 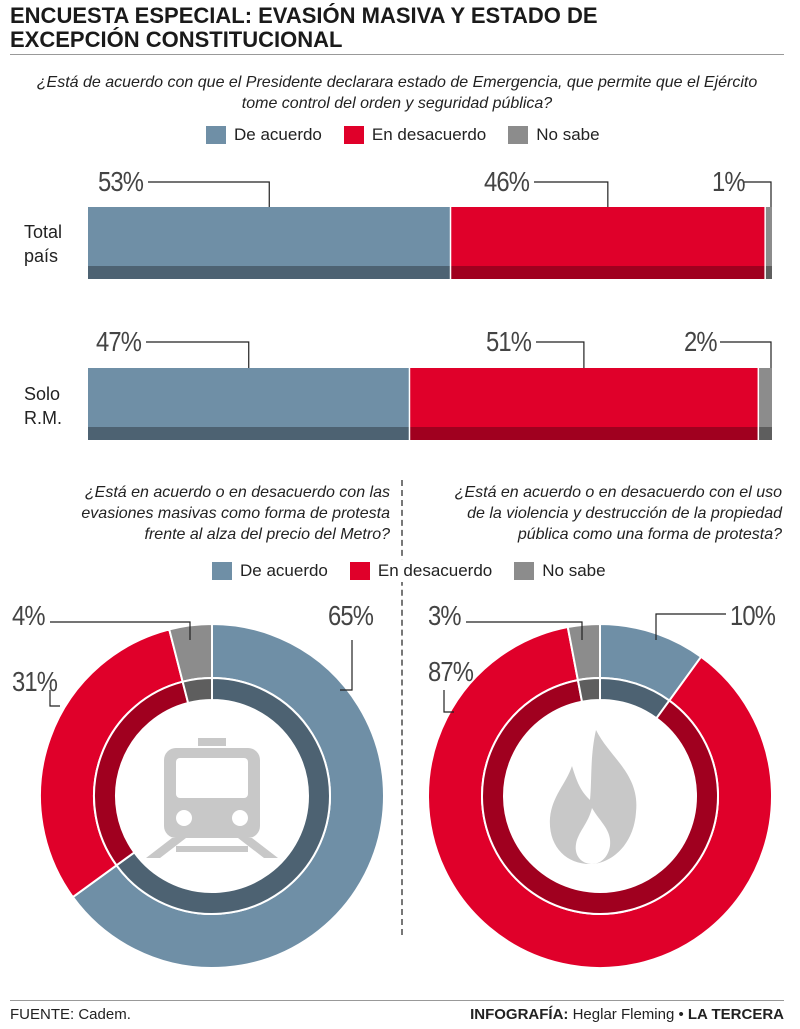 What do you see at coordinates (608, 272) in the screenshot?
I see `bar-shade-total-disagree` at bounding box center [608, 272].